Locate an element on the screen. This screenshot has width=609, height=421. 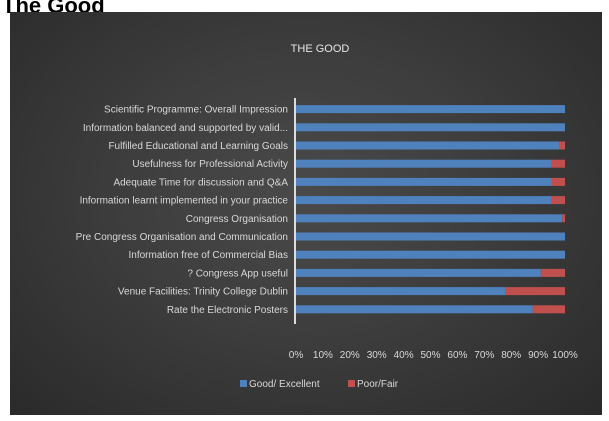
category-label: Congress Organisation is located at coordinates (237, 219).